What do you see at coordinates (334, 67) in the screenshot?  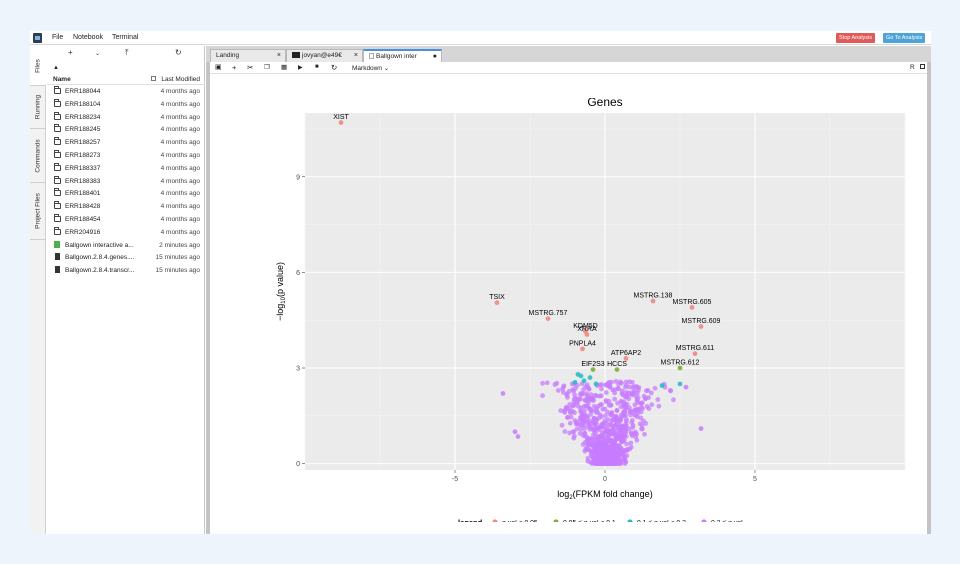 I see `restart-icon: ↻` at bounding box center [334, 67].